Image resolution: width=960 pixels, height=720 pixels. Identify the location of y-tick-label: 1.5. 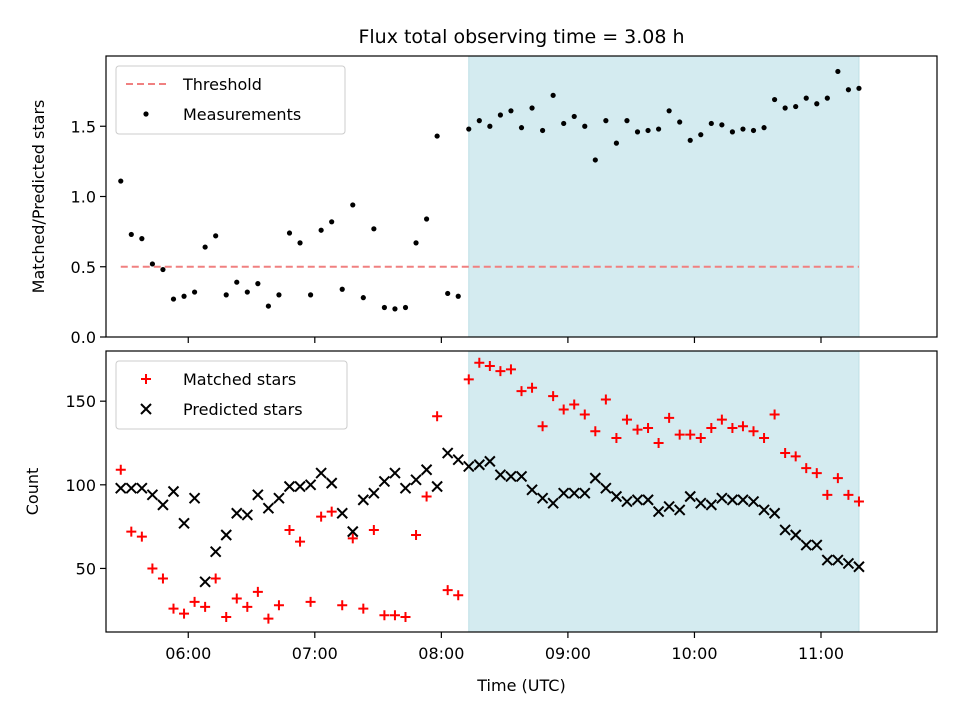
(83, 126).